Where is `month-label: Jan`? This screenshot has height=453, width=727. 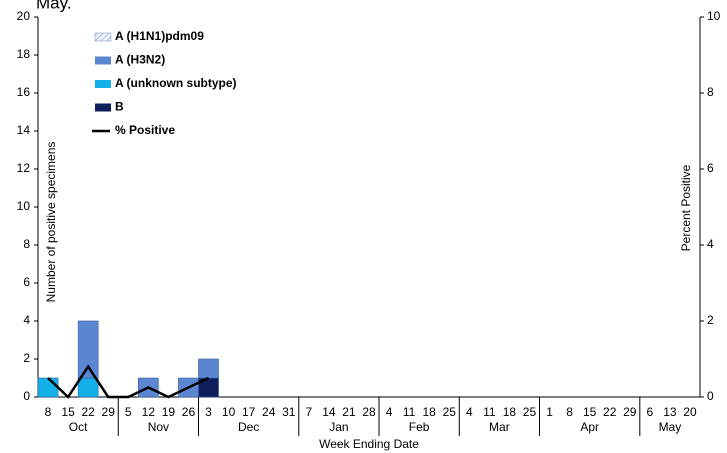
month-label: Jan is located at coordinates (338, 427).